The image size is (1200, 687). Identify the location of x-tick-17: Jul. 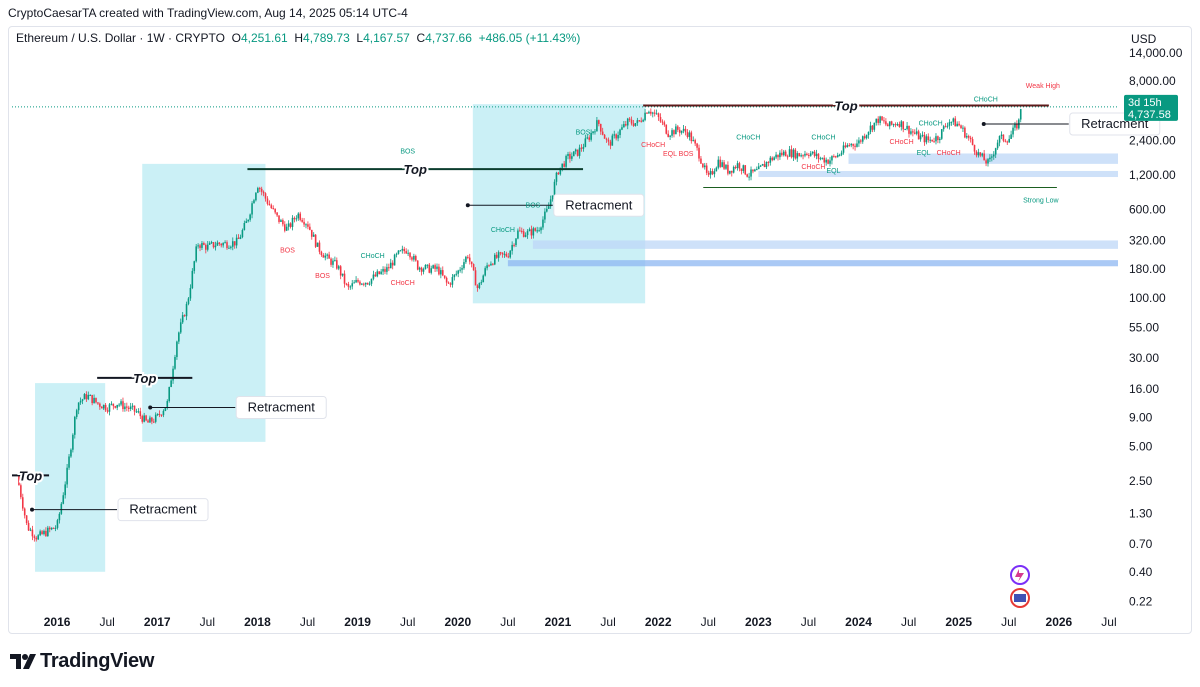
(908, 622).